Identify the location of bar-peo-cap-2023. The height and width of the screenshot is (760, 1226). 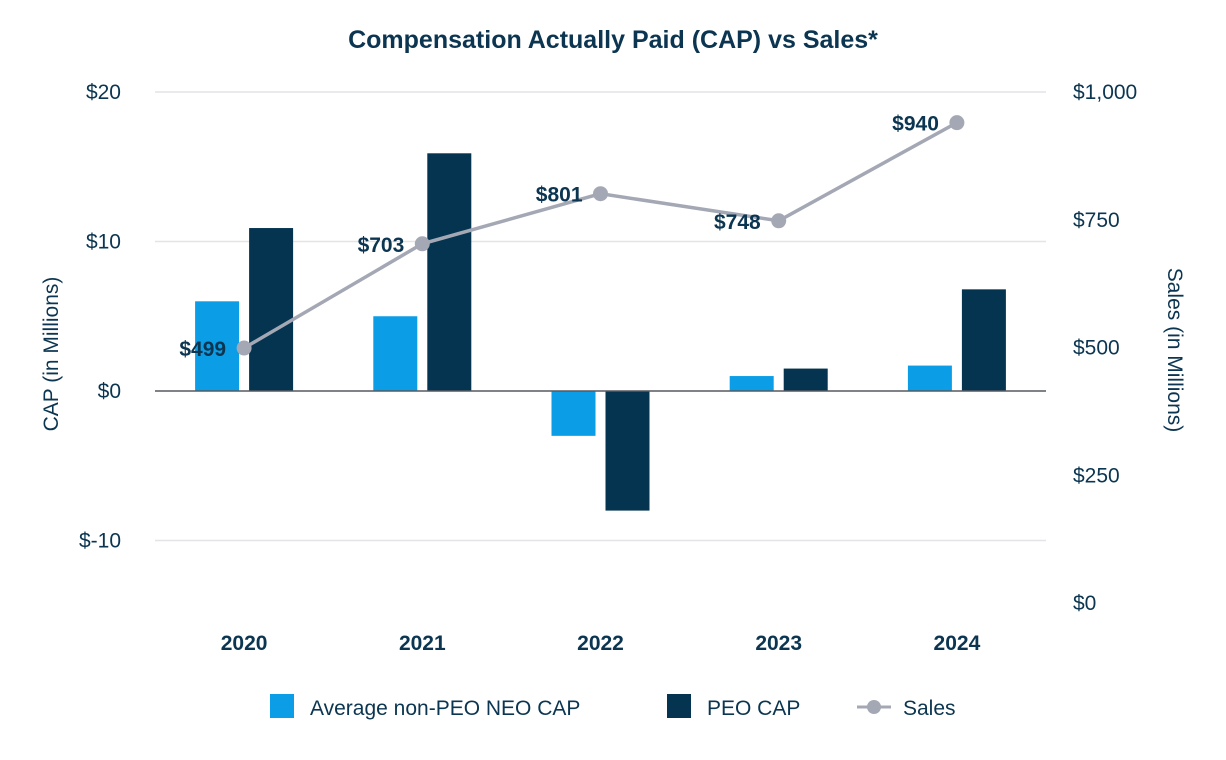
(805, 379).